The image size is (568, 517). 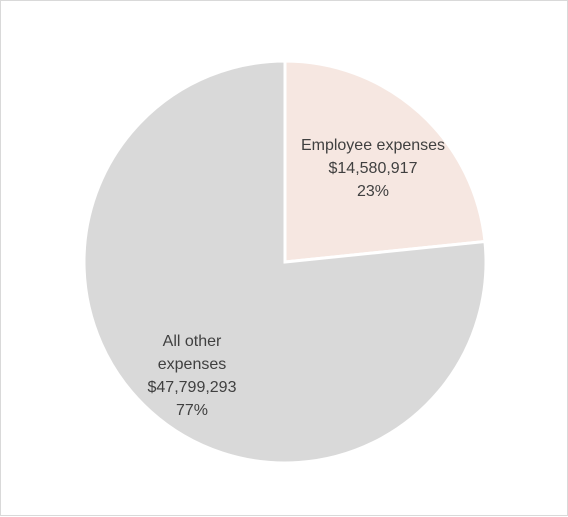 What do you see at coordinates (192, 376) in the screenshot?
I see `slice-label-all-other-expenses: All other expenses $47,799,293 77%` at bounding box center [192, 376].